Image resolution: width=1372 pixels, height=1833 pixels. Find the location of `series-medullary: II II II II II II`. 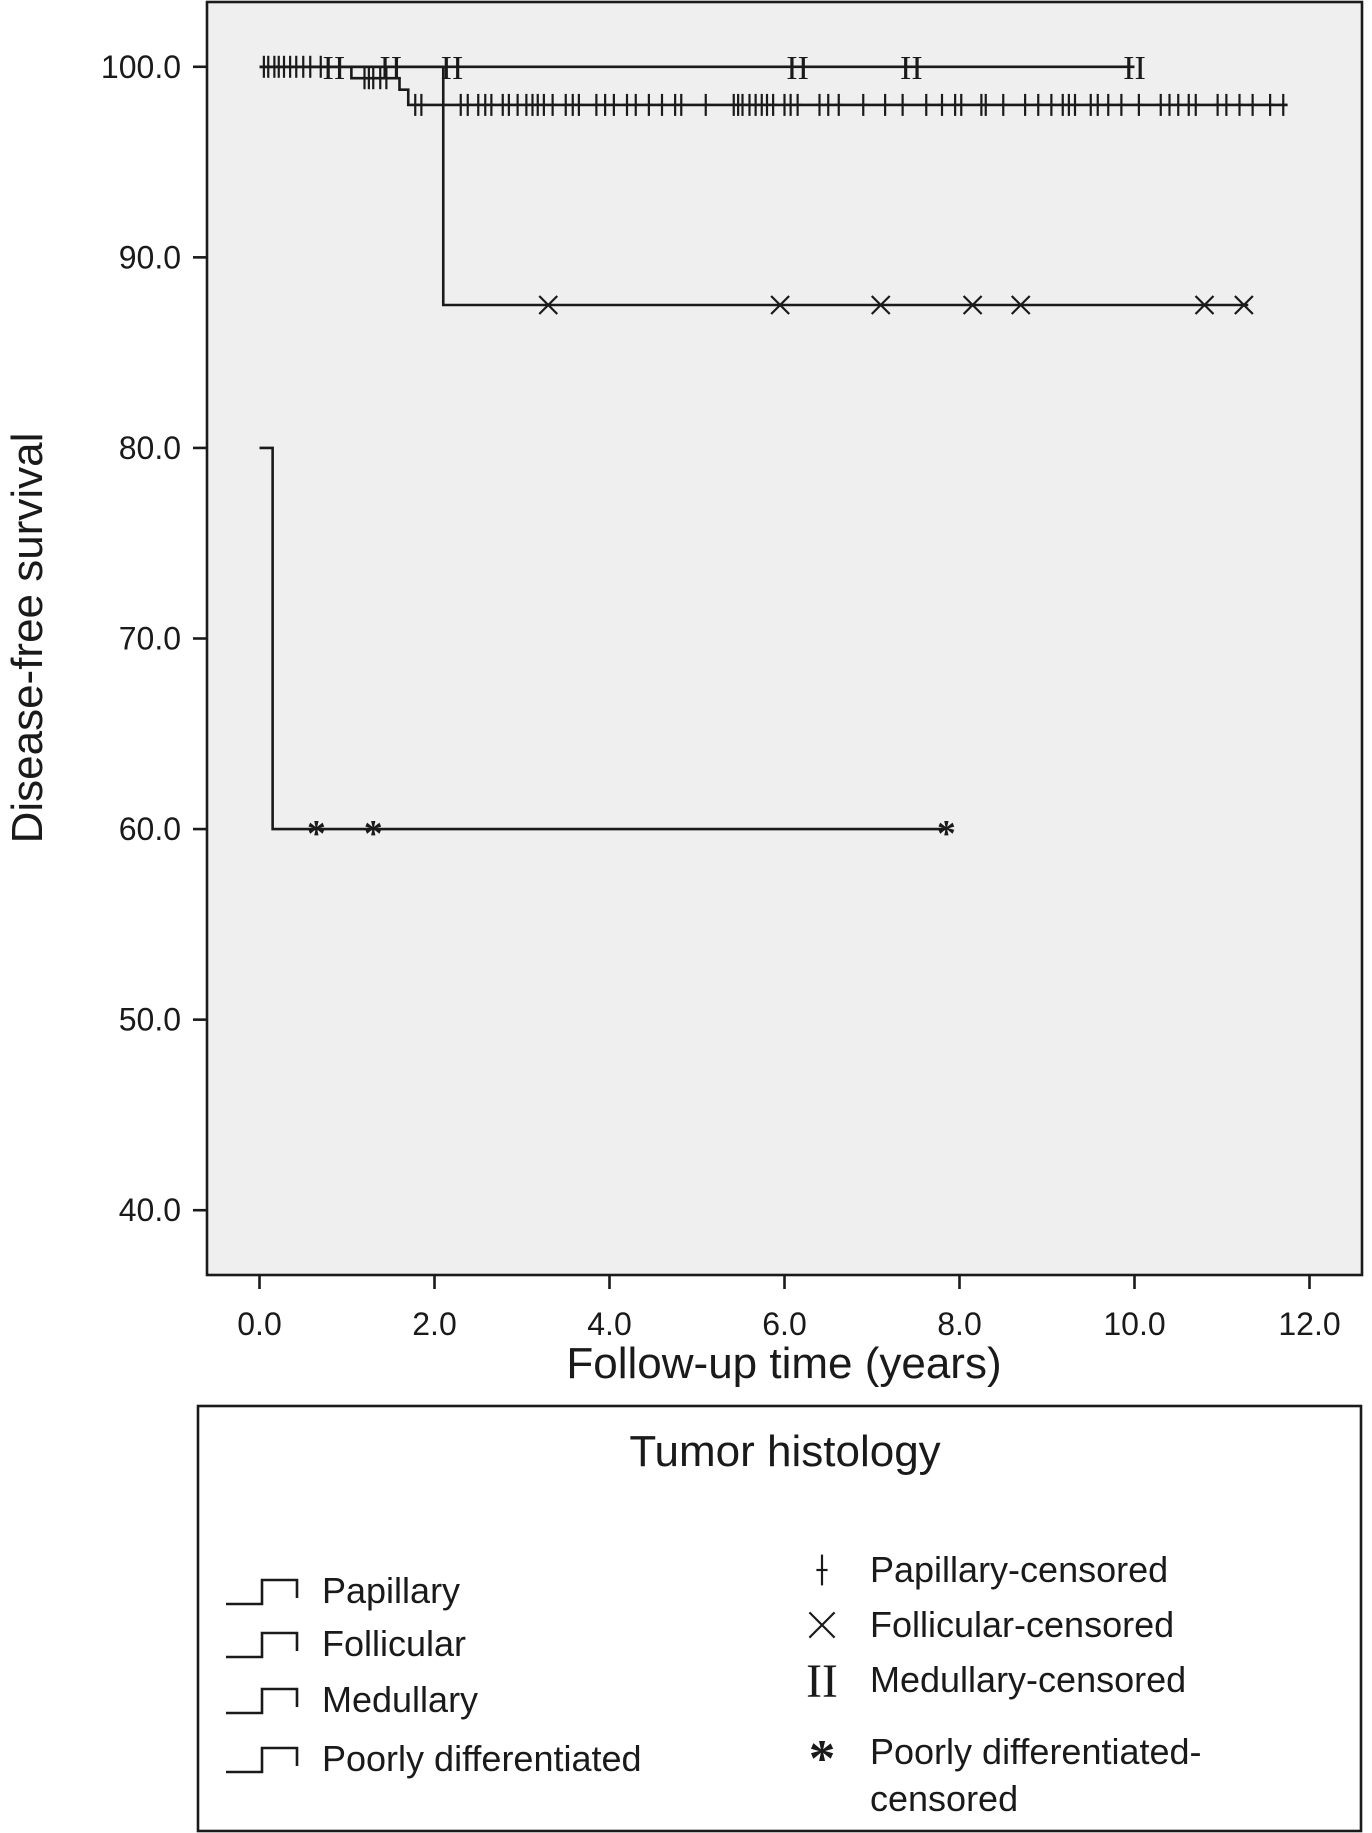

series-medullary: II II II II II II is located at coordinates (702, 68).